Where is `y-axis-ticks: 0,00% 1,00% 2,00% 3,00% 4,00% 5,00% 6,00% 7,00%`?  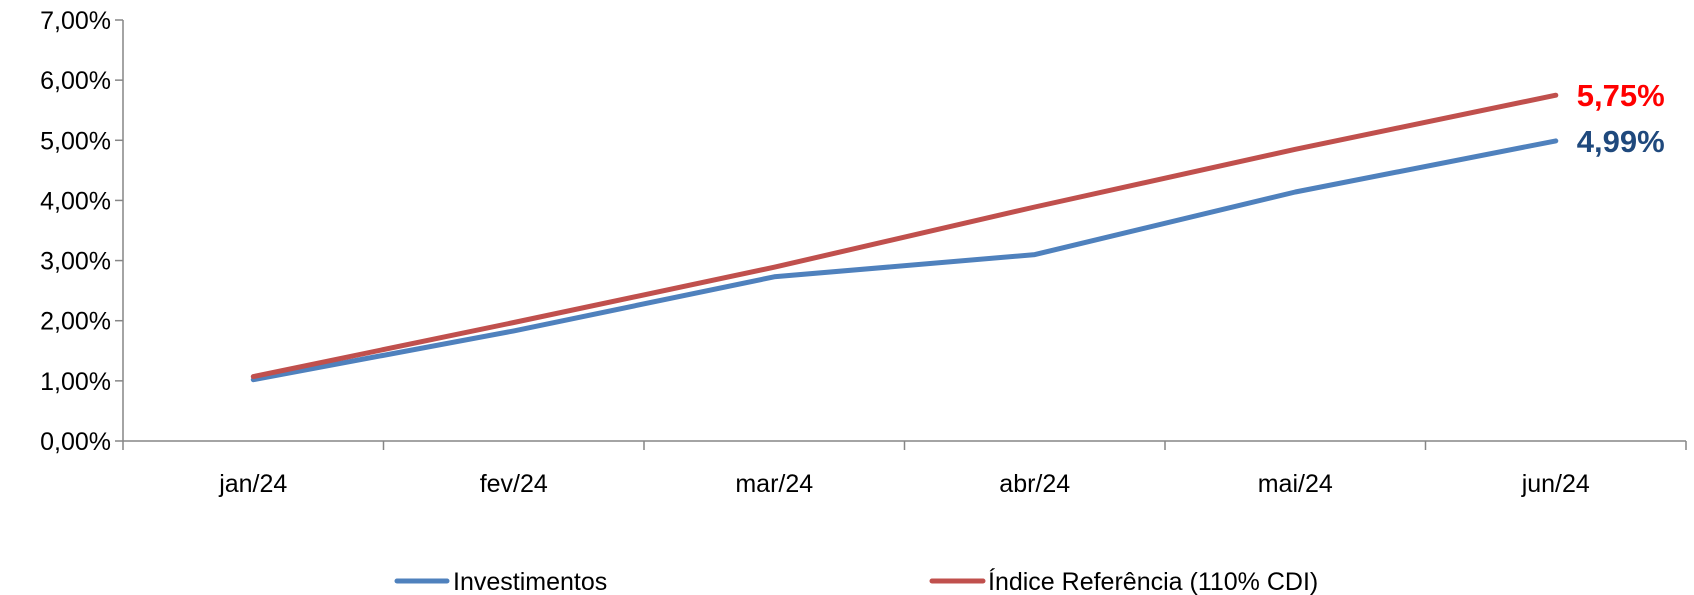
y-axis-ticks: 0,00% 1,00% 2,00% 3,00% 4,00% 5,00% 6,00% 7,00% is located at coordinates (81, 231).